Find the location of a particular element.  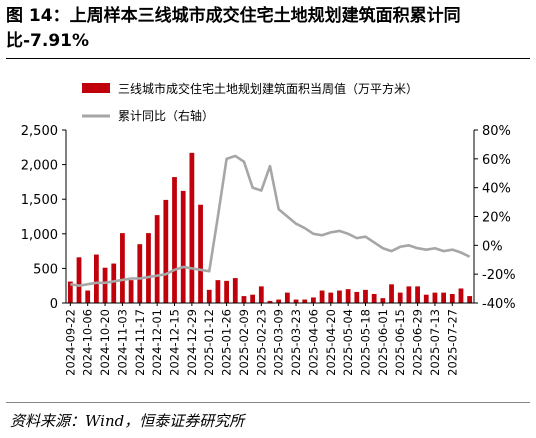

right-tick-label-6: 80% is located at coordinates (496, 131).